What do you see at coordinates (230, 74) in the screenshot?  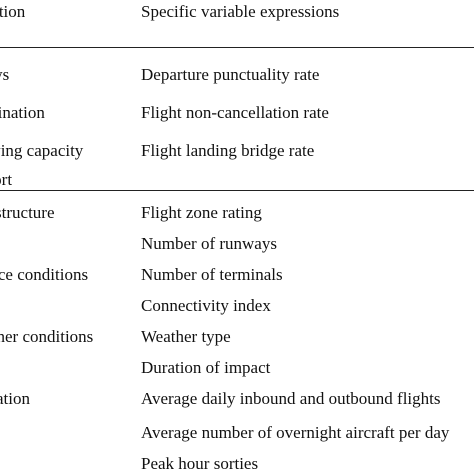 I see `row-value: Departure punctuality rate` at bounding box center [230, 74].